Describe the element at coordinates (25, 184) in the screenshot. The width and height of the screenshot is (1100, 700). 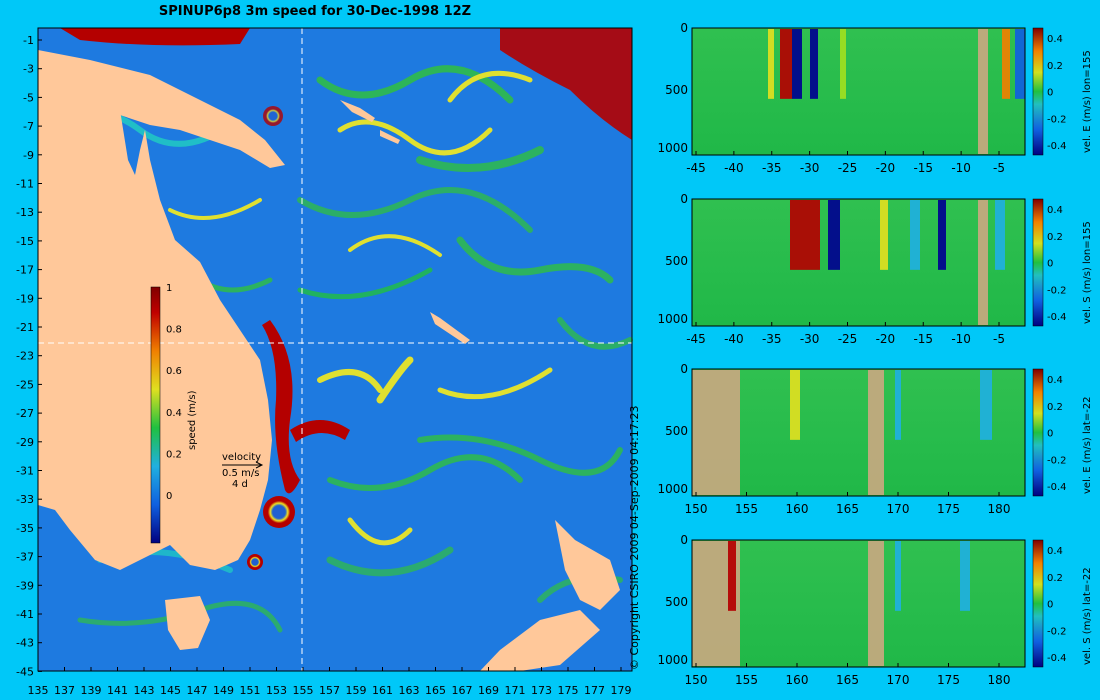
I see `lat-tick-label: -11` at that location.